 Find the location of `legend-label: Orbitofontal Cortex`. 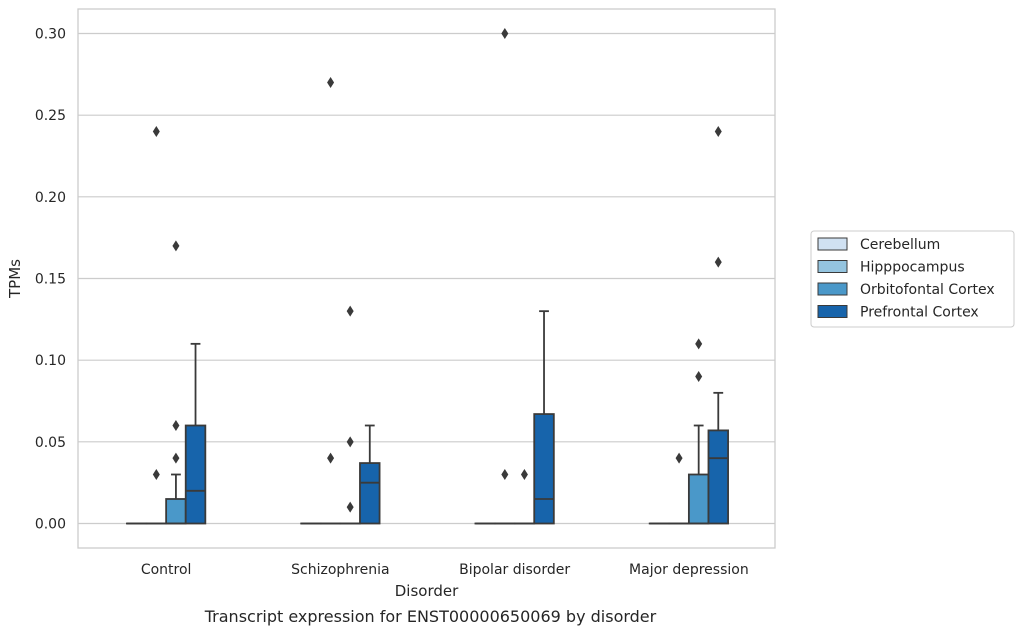

legend-label: Orbitofontal Cortex is located at coordinates (927, 290).